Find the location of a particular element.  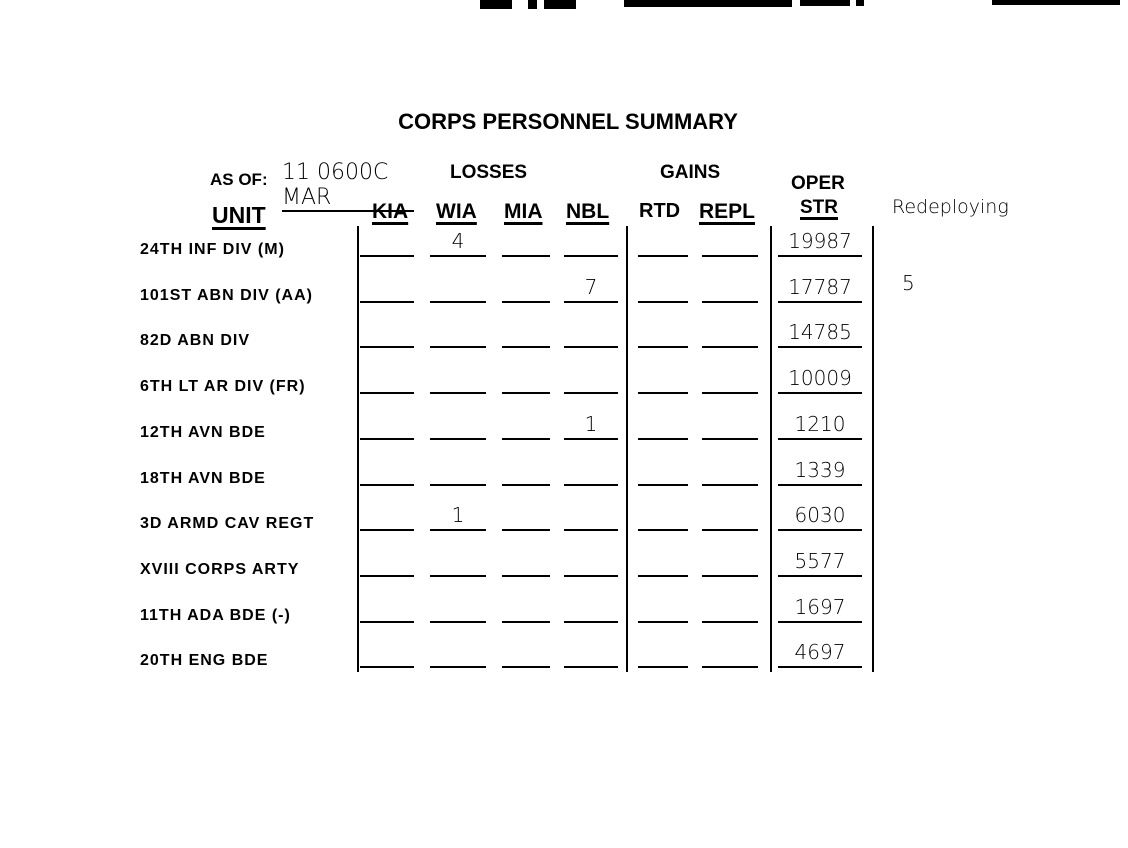

table-divider-gains is located at coordinates (627, 449).